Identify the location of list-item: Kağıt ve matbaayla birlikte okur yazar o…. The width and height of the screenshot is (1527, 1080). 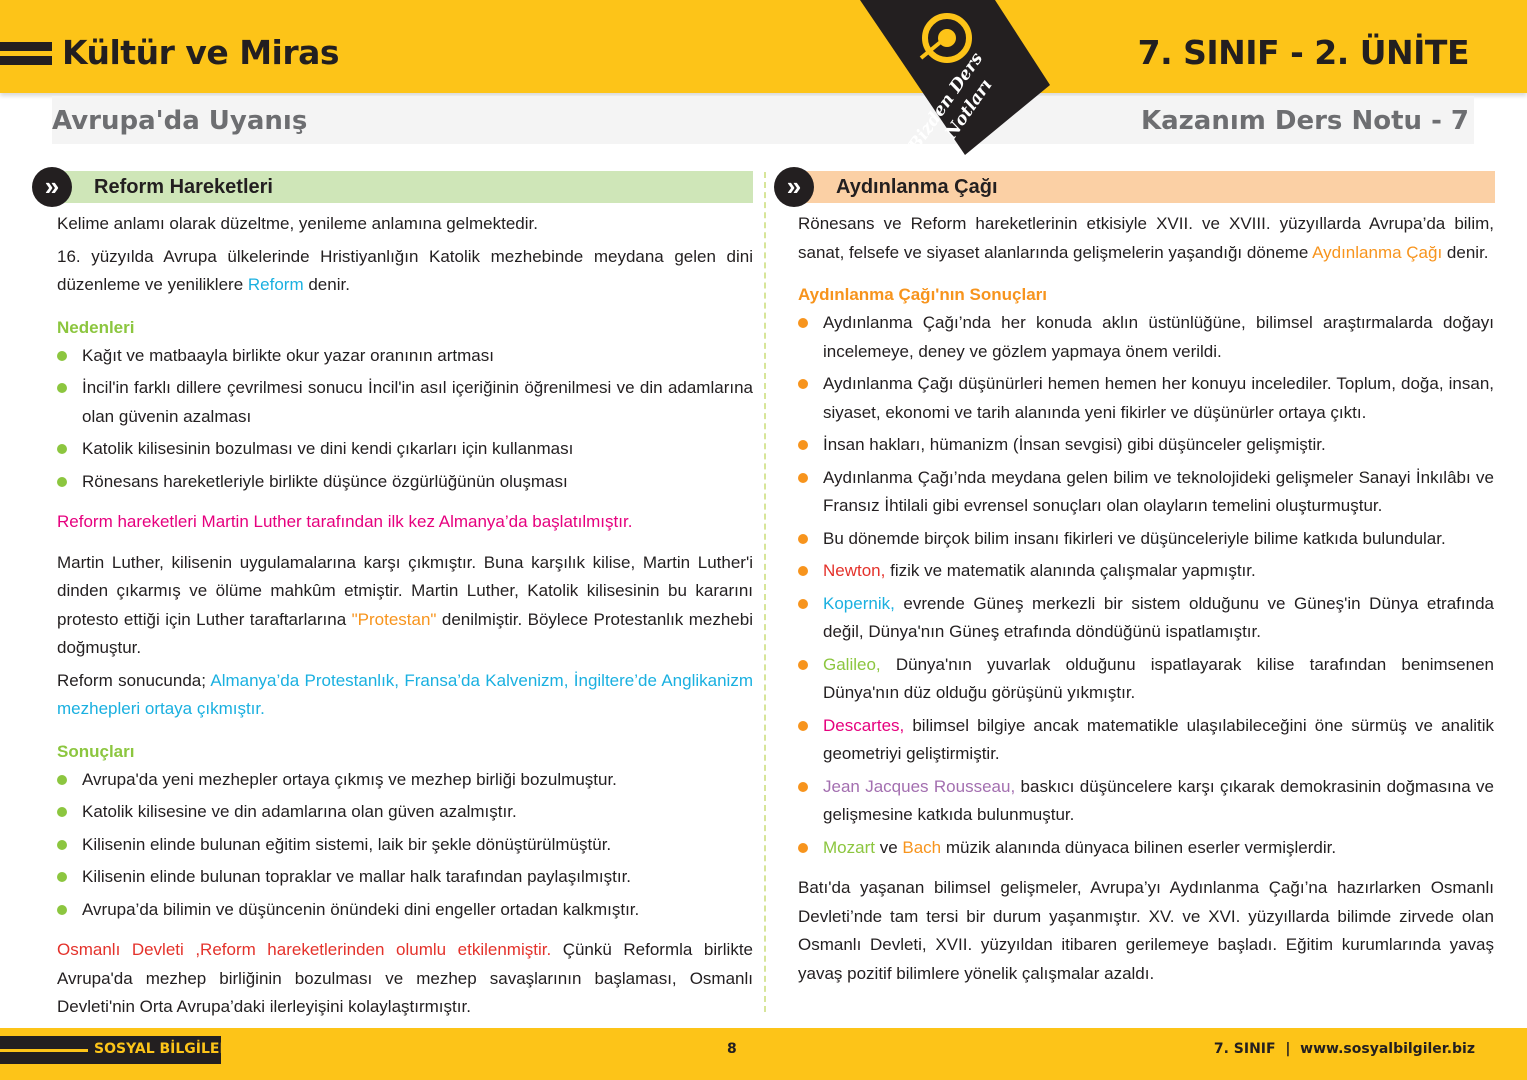
(405, 356).